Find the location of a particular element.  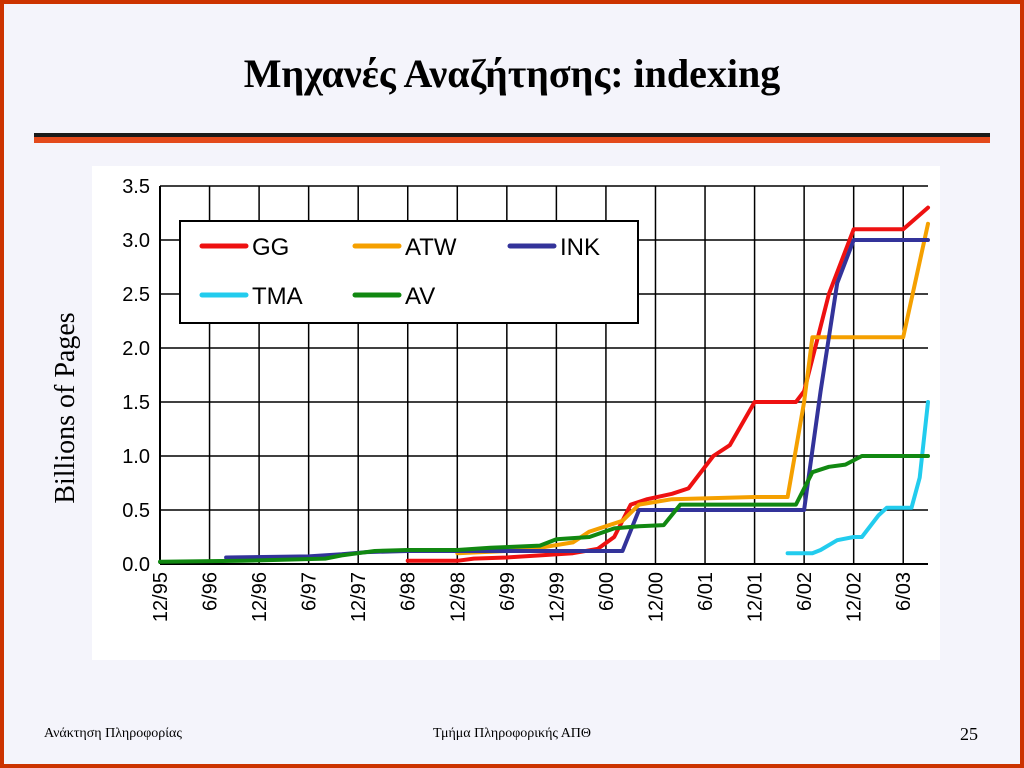

x-tick-label: 12/02 is located at coordinates (855, 597).